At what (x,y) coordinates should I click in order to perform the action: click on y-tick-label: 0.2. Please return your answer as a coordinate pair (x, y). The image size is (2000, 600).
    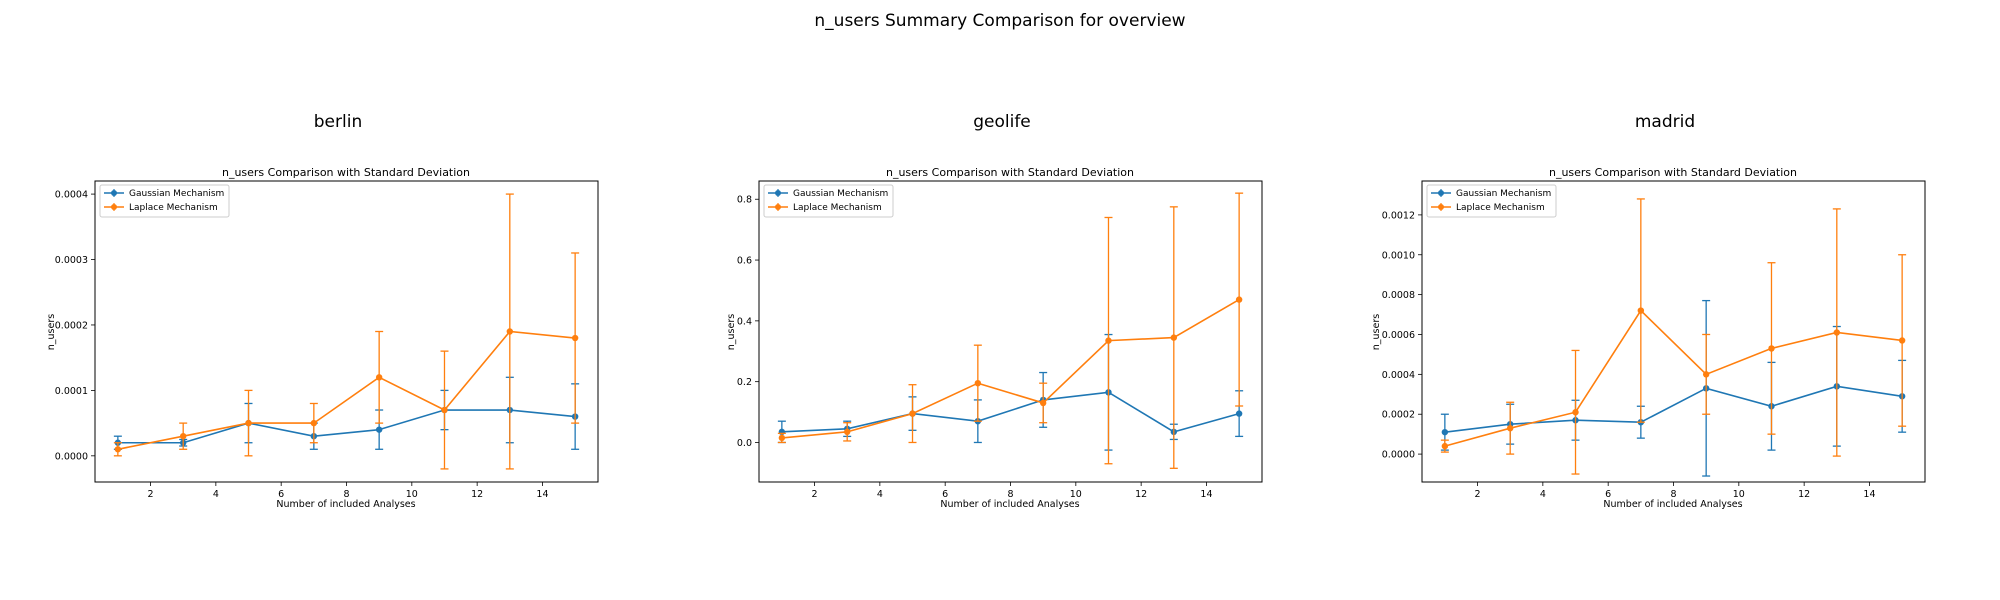
    Looking at the image, I should click on (744, 382).